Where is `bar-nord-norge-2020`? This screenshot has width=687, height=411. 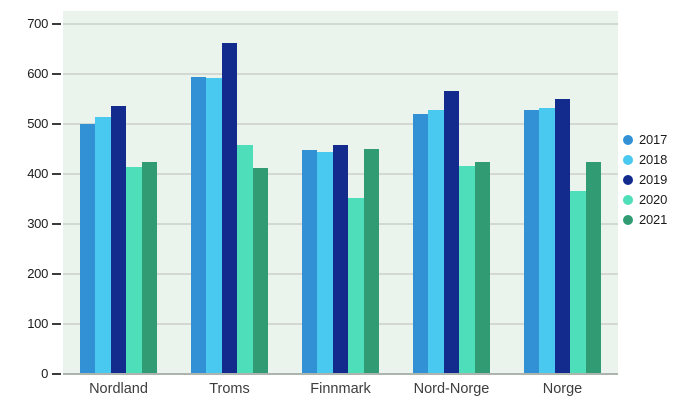 bar-nord-norge-2020 is located at coordinates (467, 270).